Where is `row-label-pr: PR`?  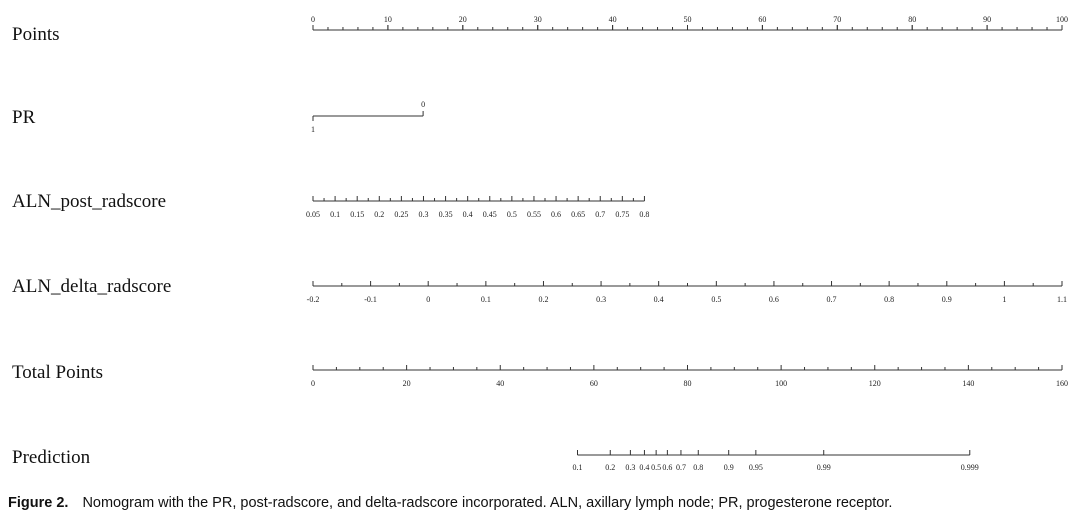
row-label-pr: PR is located at coordinates (24, 117).